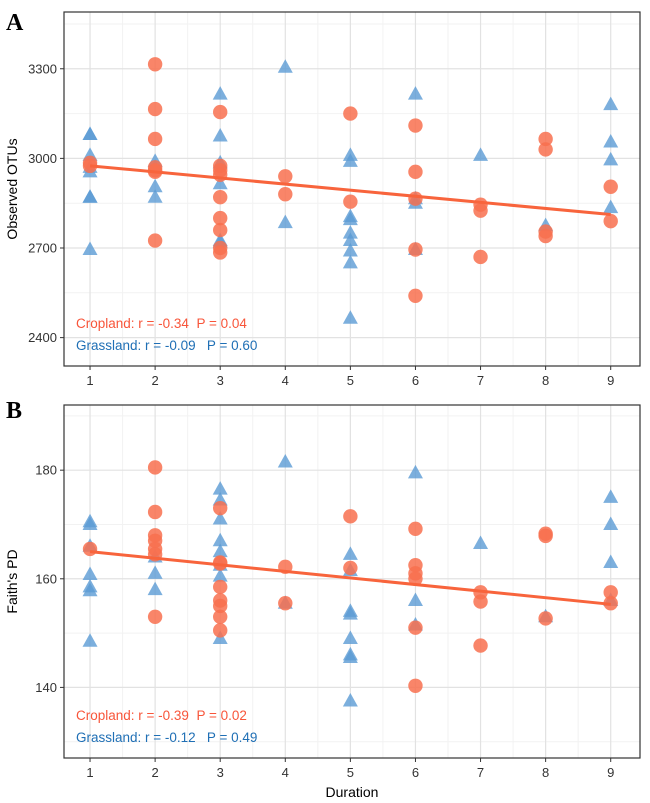 The image size is (650, 803). I want to click on x-axis-title: Duration, so click(352, 792).